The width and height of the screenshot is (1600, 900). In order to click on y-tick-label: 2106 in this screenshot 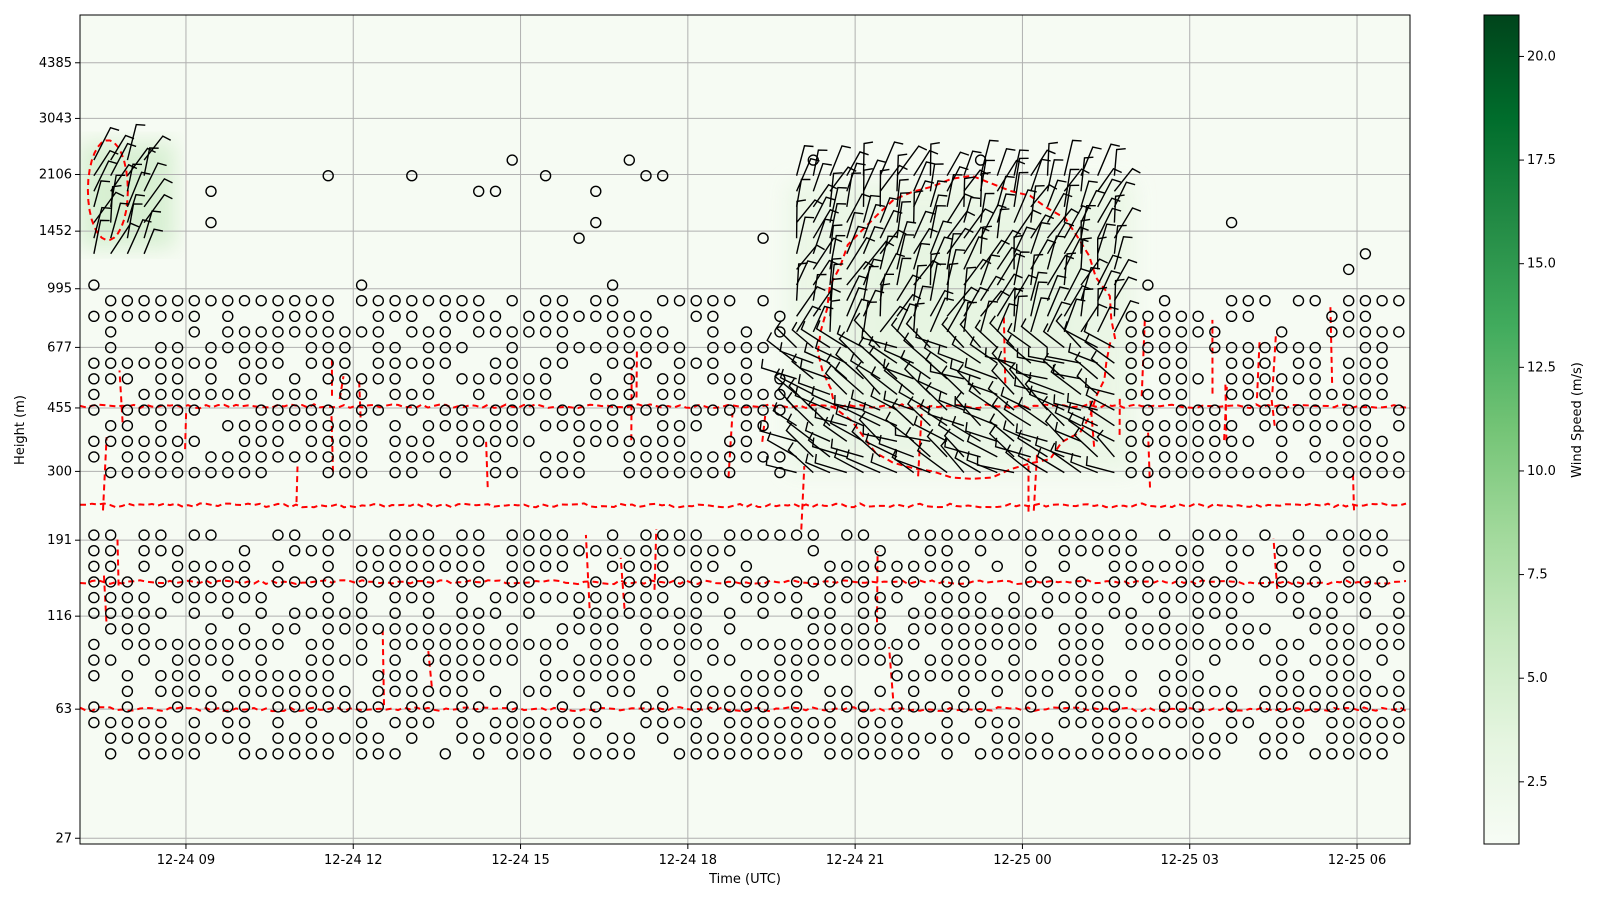, I will do `click(55, 175)`.